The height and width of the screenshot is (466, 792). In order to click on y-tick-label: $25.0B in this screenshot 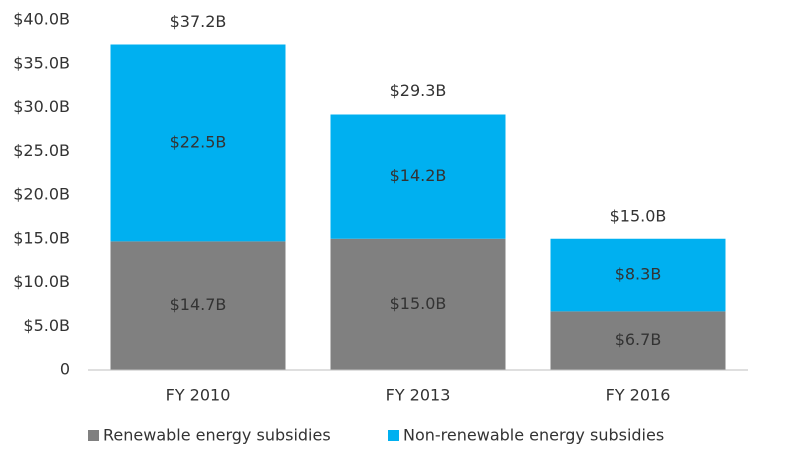, I will do `click(41, 150)`.